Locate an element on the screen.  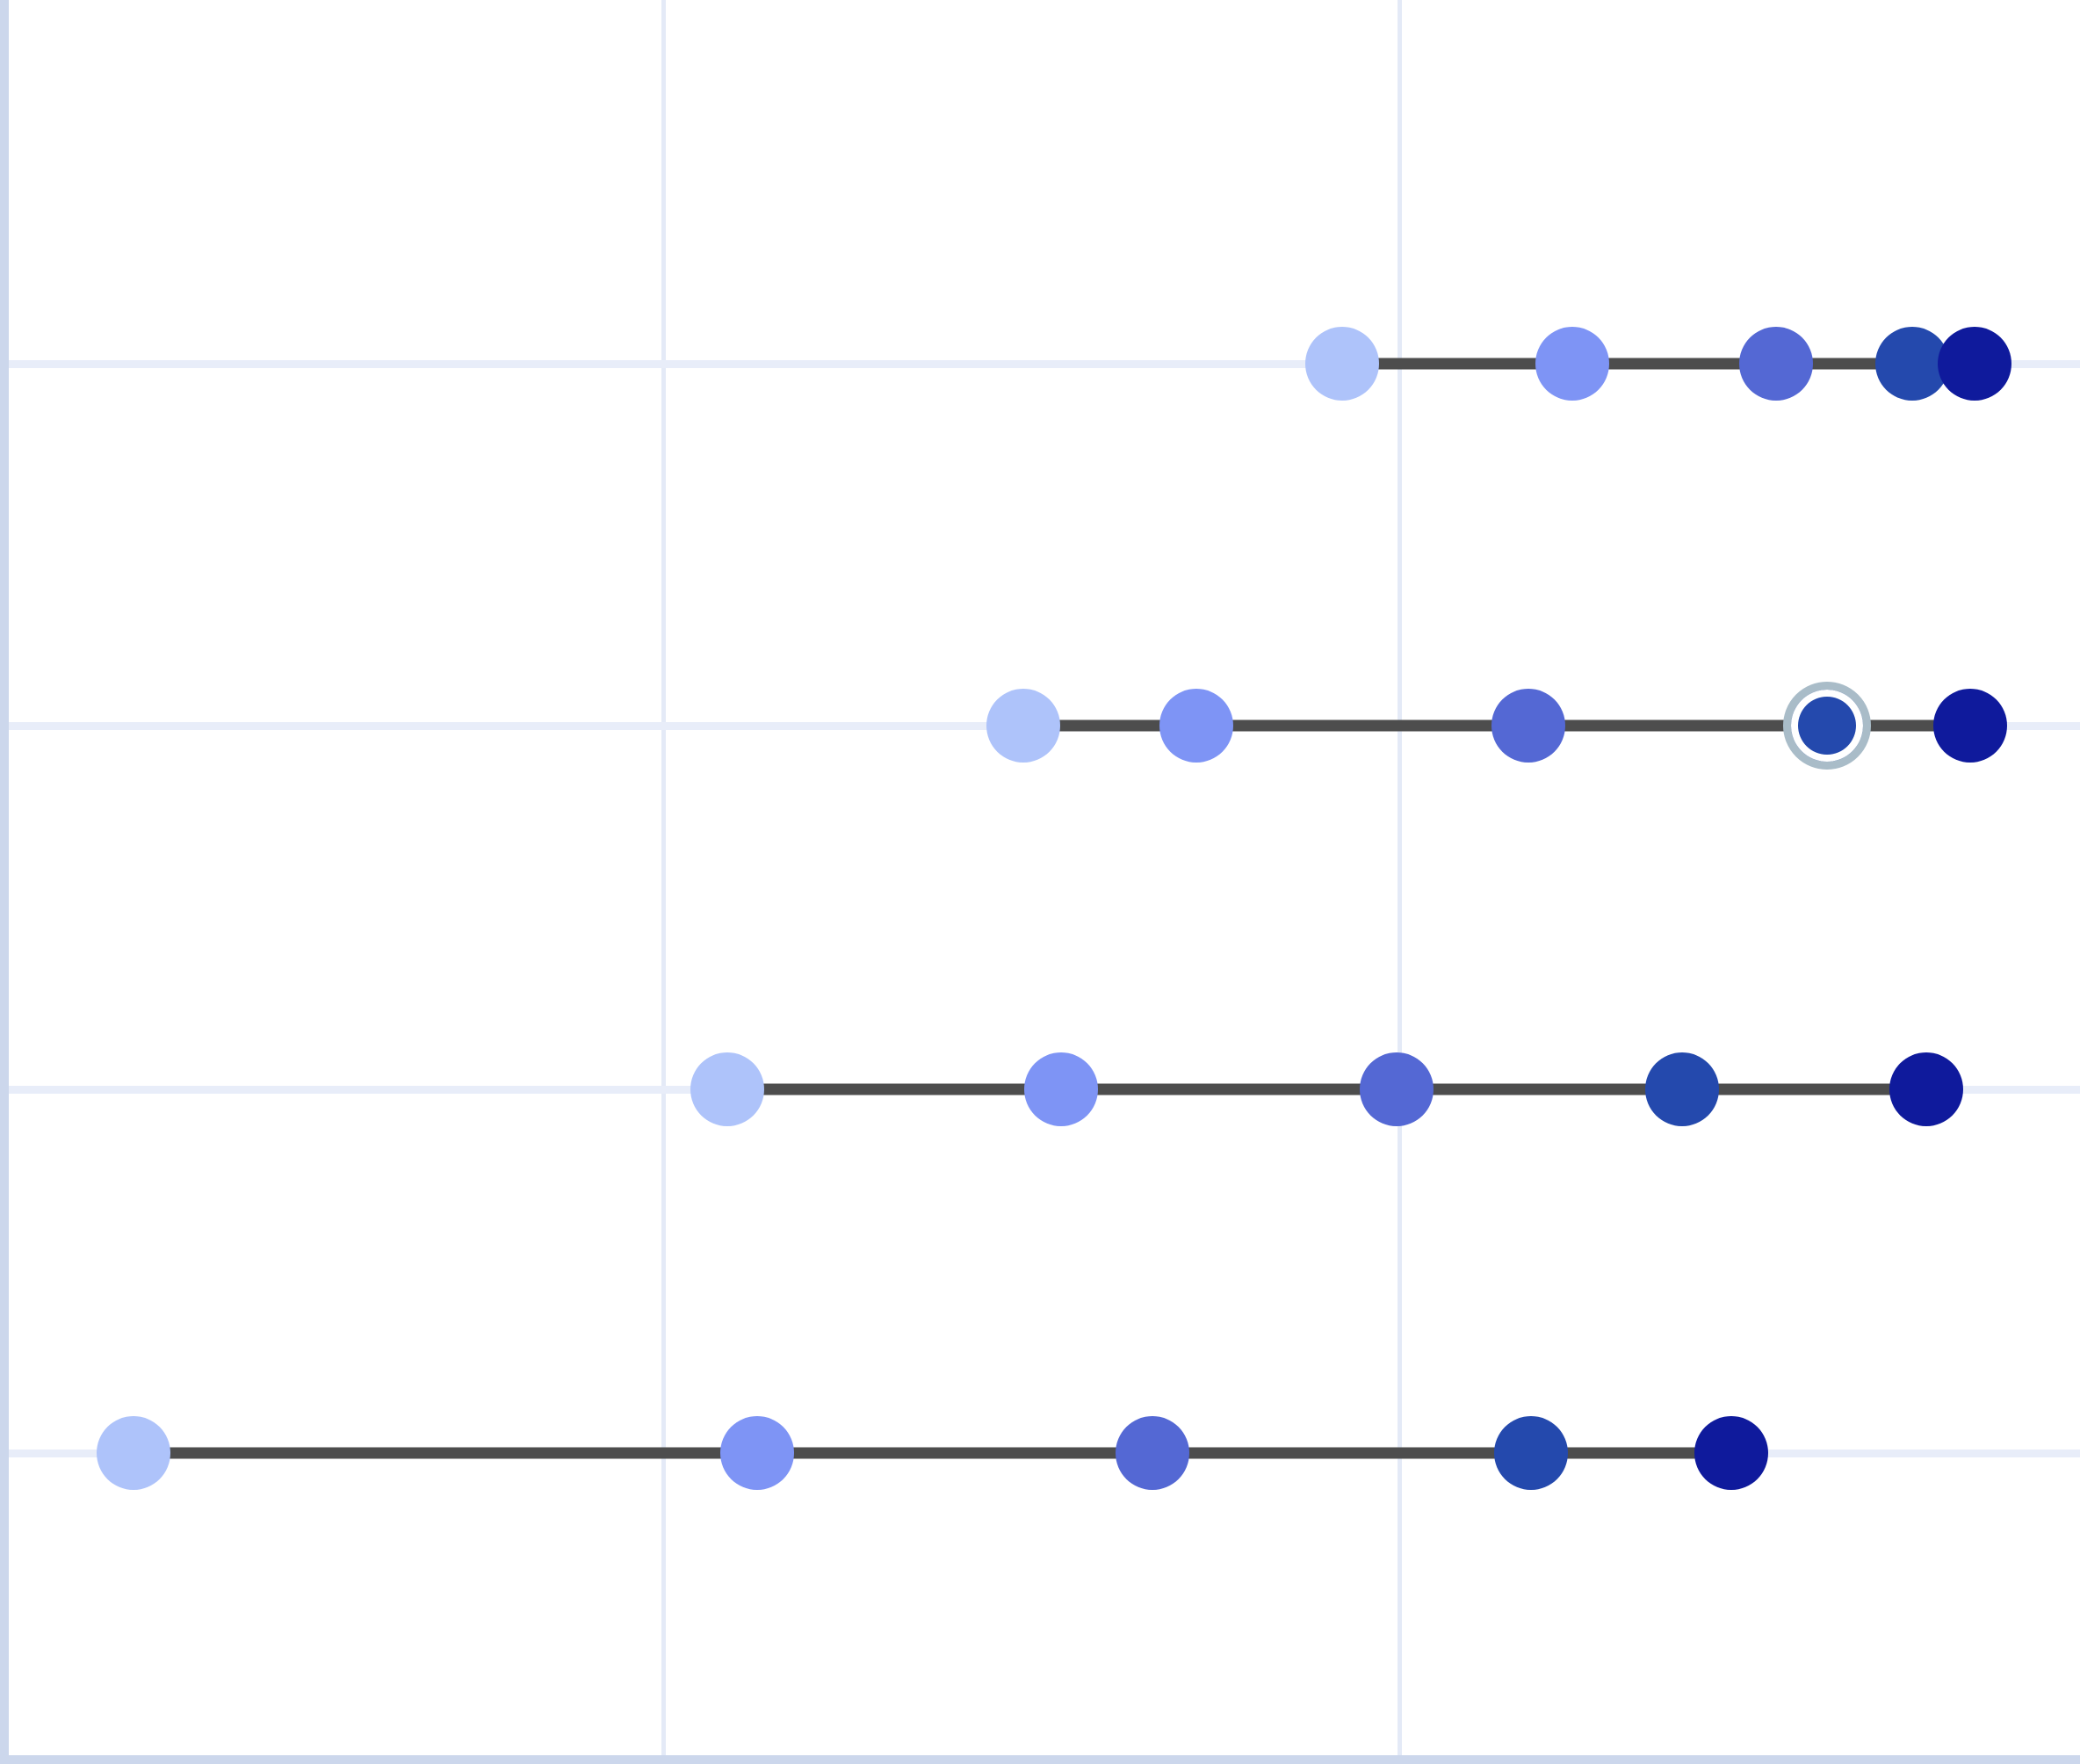
data-dot-selected is located at coordinates (1827, 726).